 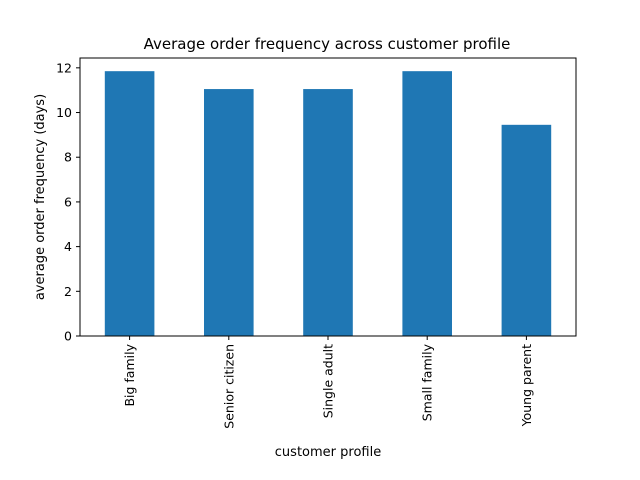 What do you see at coordinates (328, 212) in the screenshot?
I see `bar-single-adult` at bounding box center [328, 212].